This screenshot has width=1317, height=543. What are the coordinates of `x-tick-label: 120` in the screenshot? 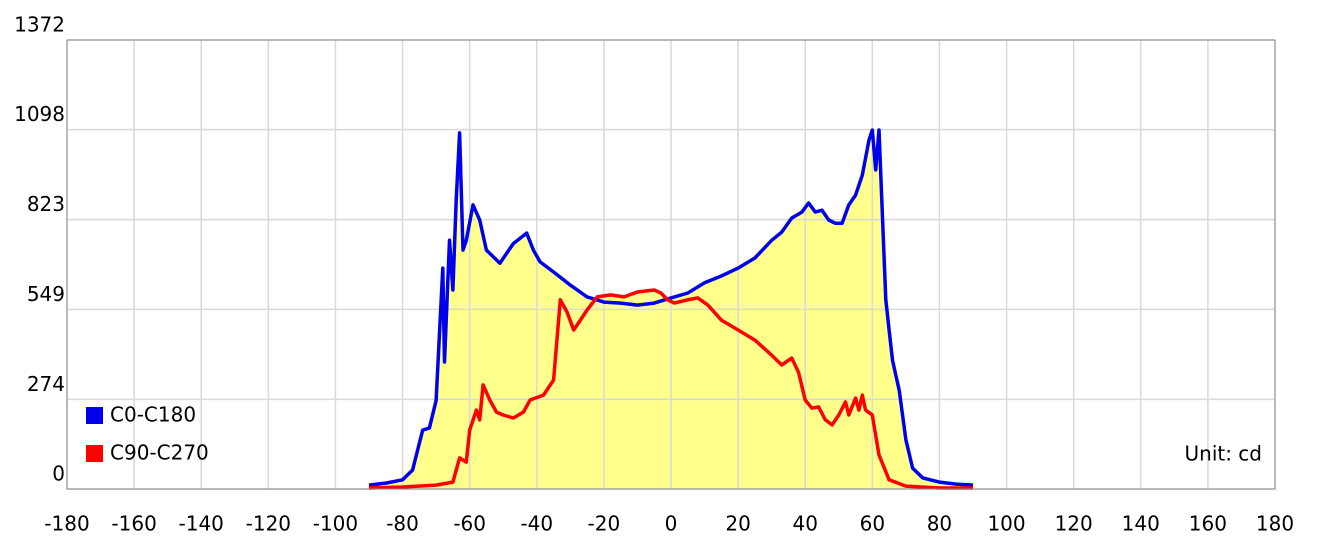 It's located at (1074, 524).